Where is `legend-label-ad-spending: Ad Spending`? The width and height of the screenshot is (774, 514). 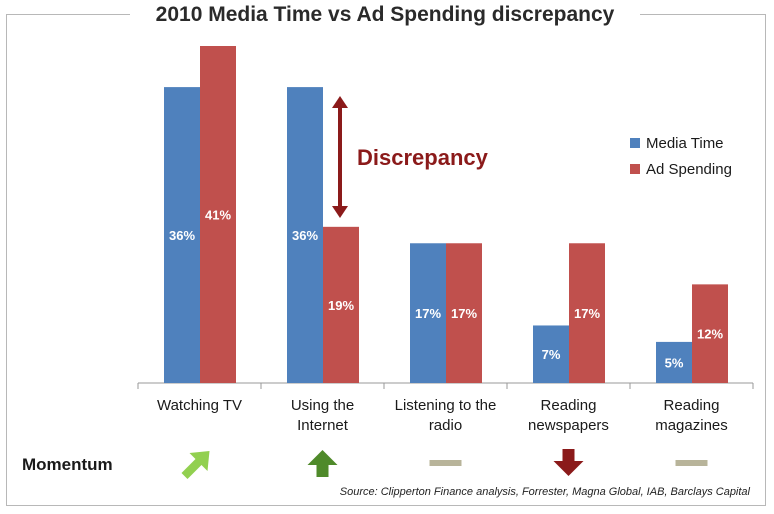 legend-label-ad-spending: Ad Spending is located at coordinates (689, 169).